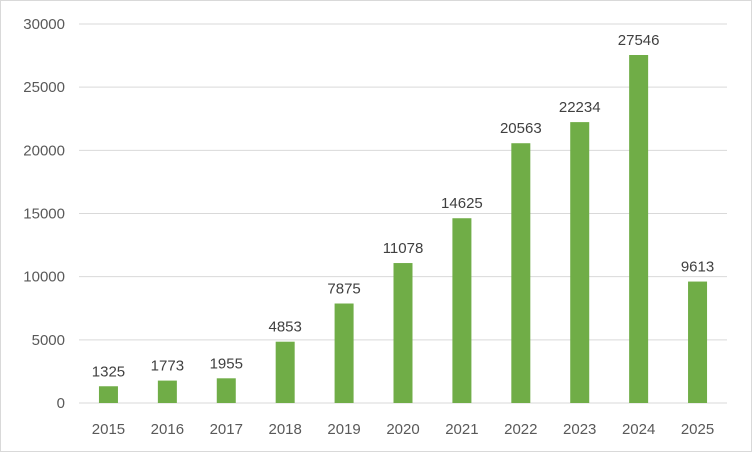 The image size is (752, 456). I want to click on data-label: 1955, so click(226, 363).